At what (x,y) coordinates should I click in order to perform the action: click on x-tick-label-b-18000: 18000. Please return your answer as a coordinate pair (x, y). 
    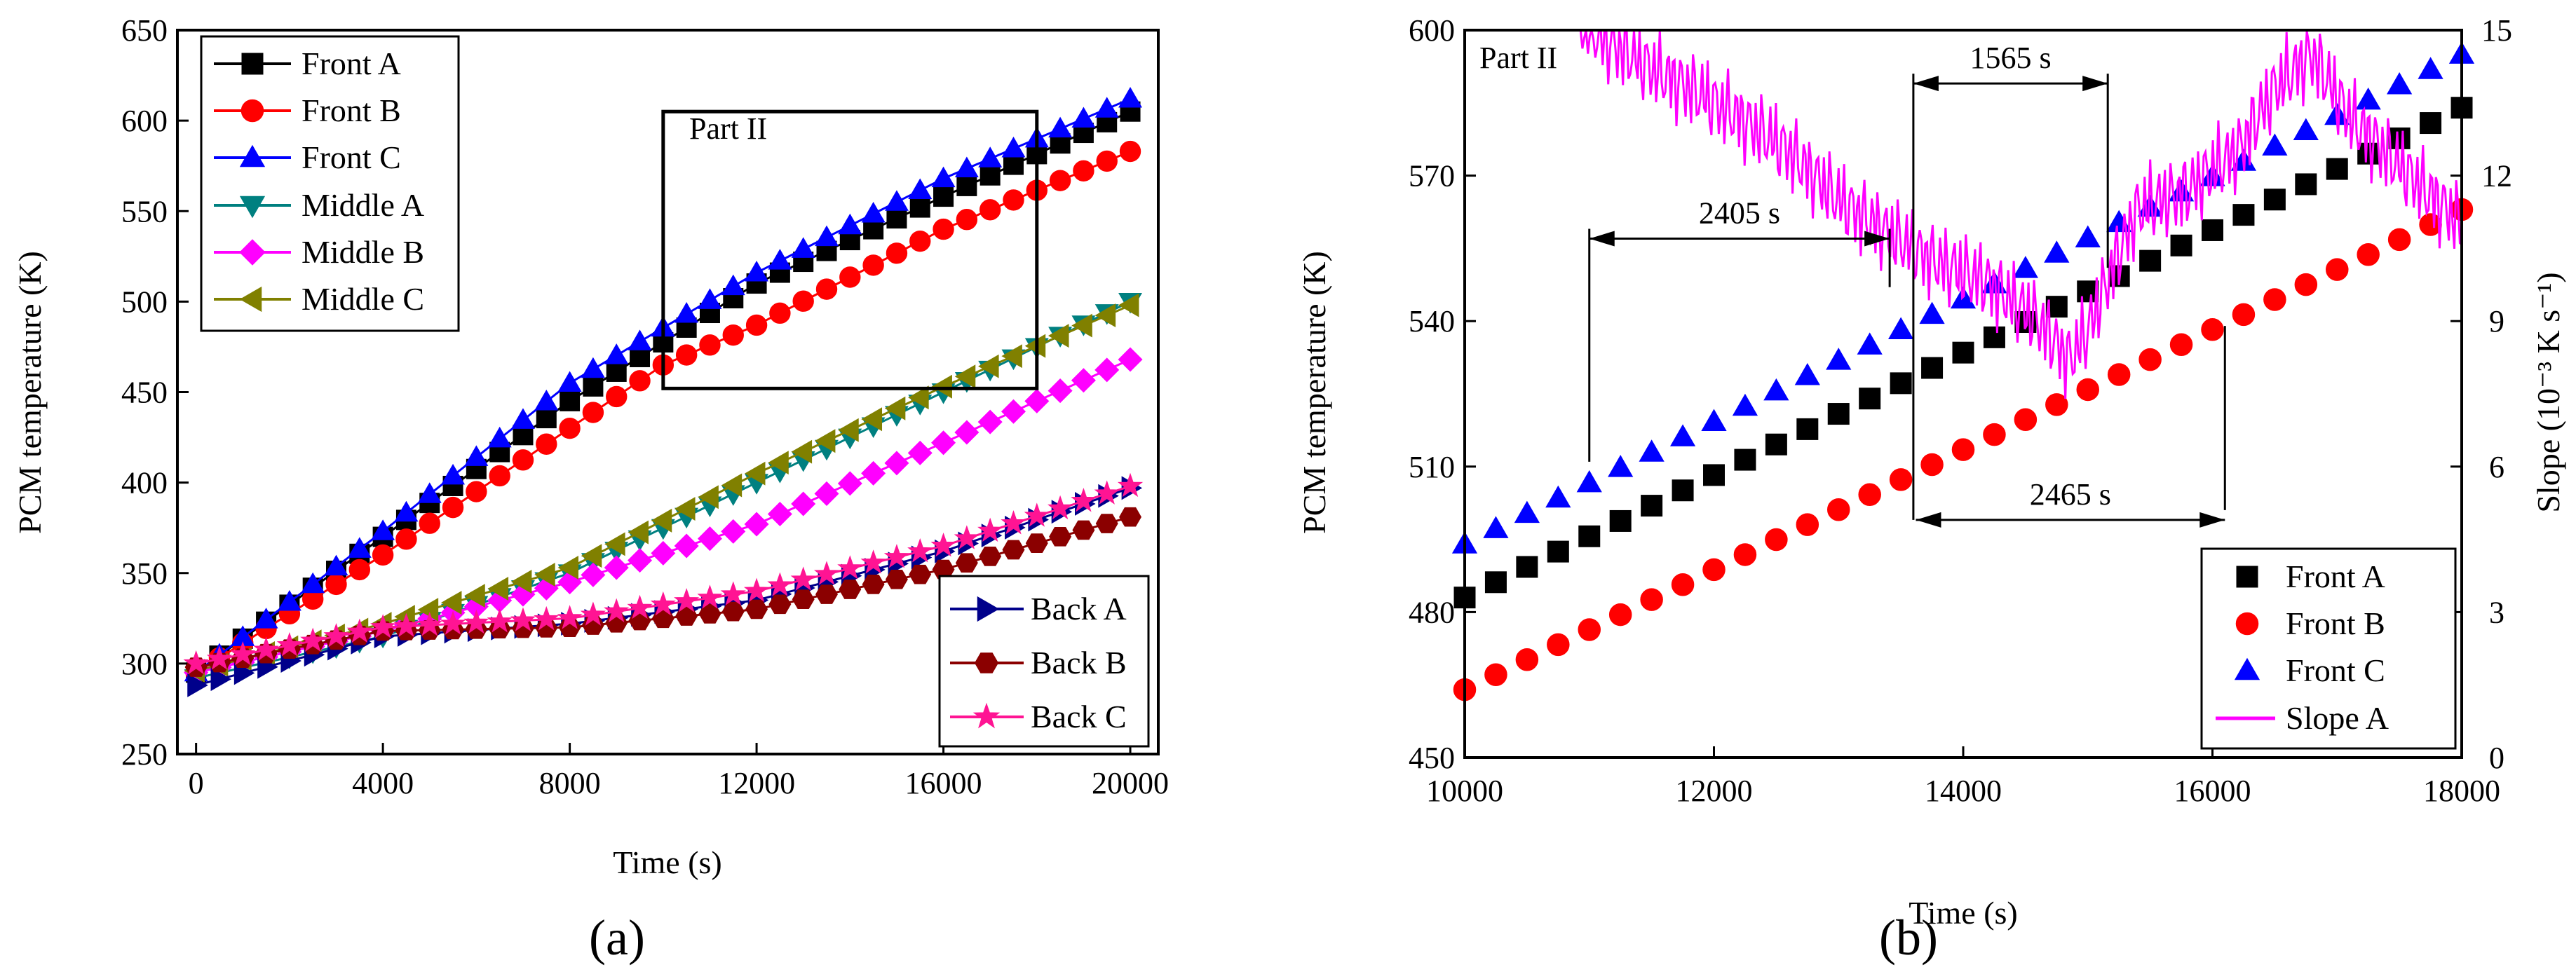
    Looking at the image, I should click on (2461, 791).